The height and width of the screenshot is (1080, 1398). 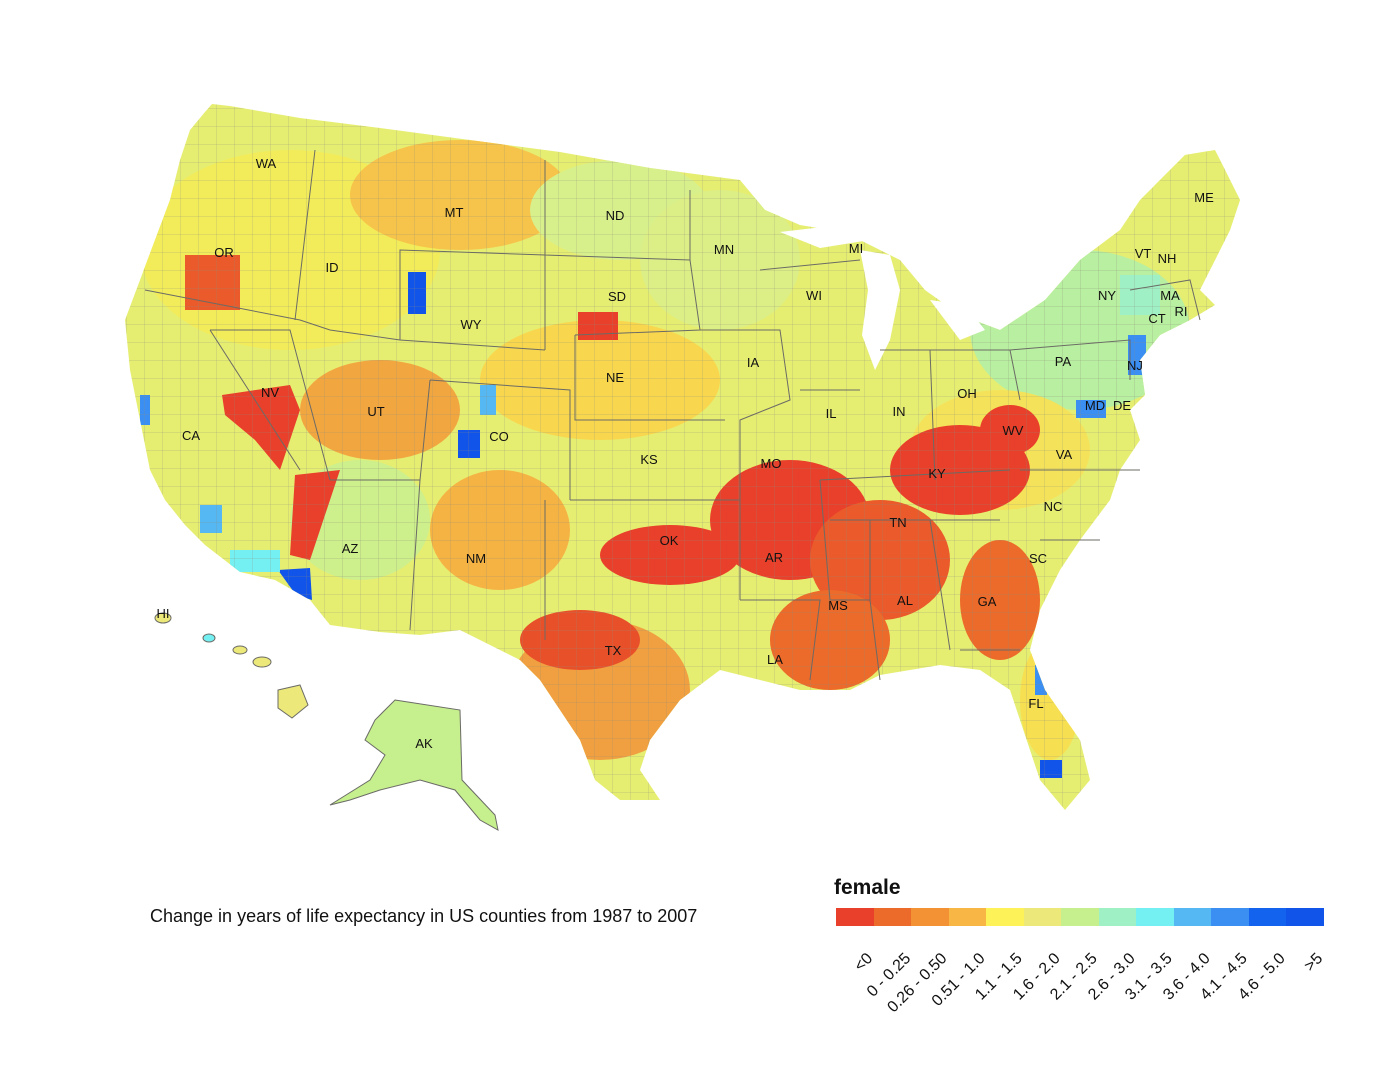 What do you see at coordinates (1107, 295) in the screenshot?
I see `state-label-ny: NY` at bounding box center [1107, 295].